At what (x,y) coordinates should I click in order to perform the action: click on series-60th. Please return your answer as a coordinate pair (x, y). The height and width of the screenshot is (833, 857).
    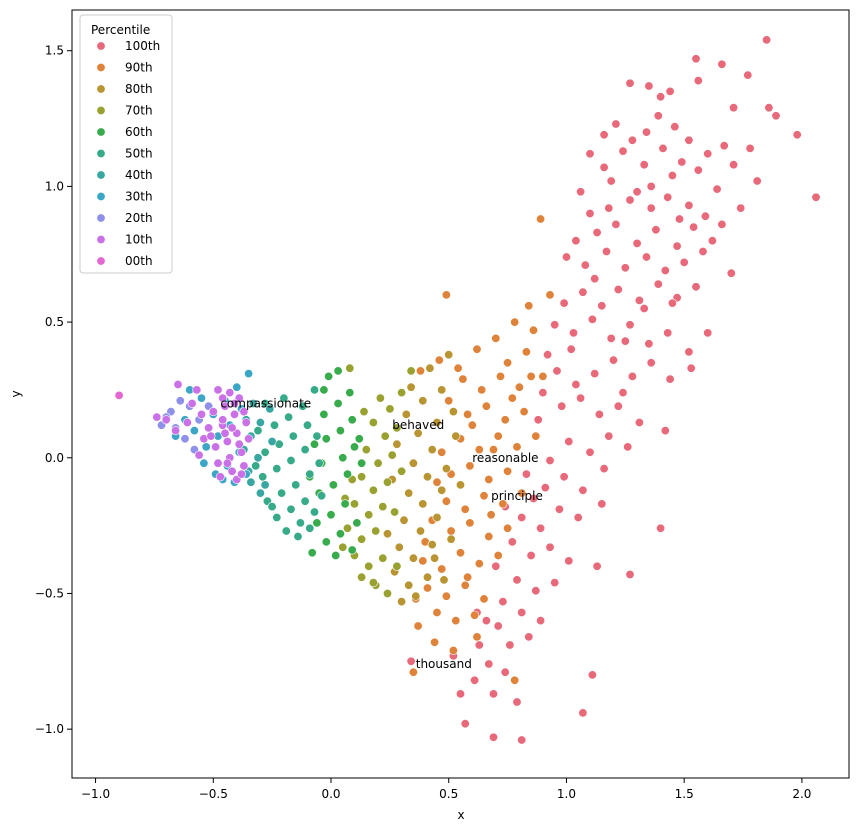
    Looking at the image, I should click on (336, 463).